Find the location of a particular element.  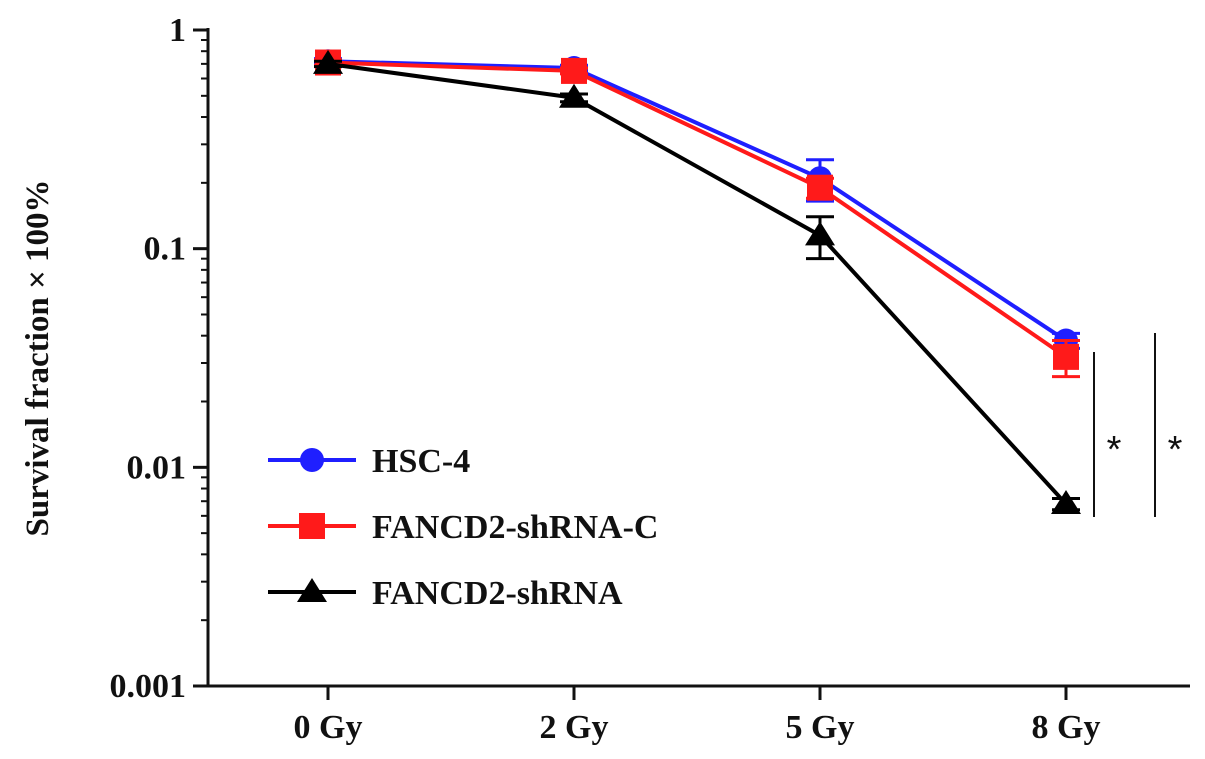

legend-label: FANCD2-shRNA is located at coordinates (497, 593).